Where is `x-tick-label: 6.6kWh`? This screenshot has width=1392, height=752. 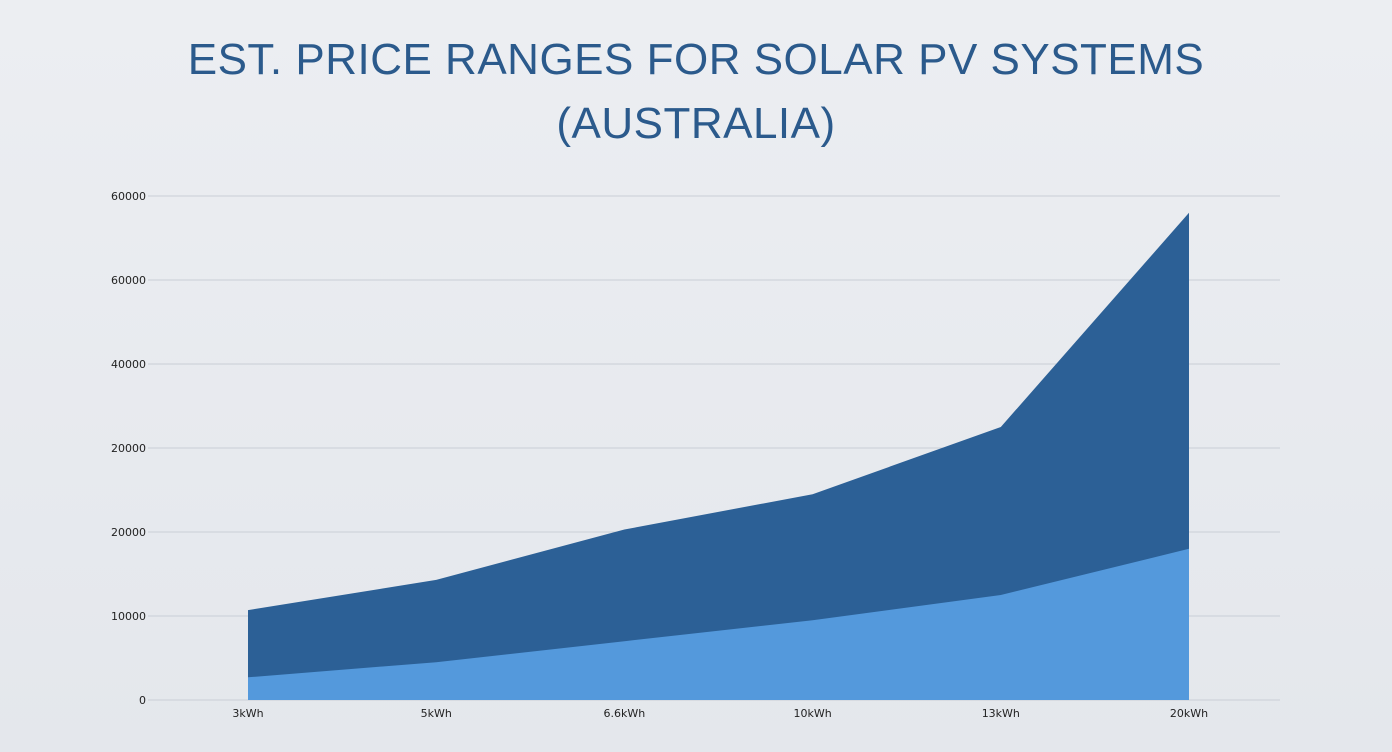
x-tick-label: 6.6kWh is located at coordinates (625, 713).